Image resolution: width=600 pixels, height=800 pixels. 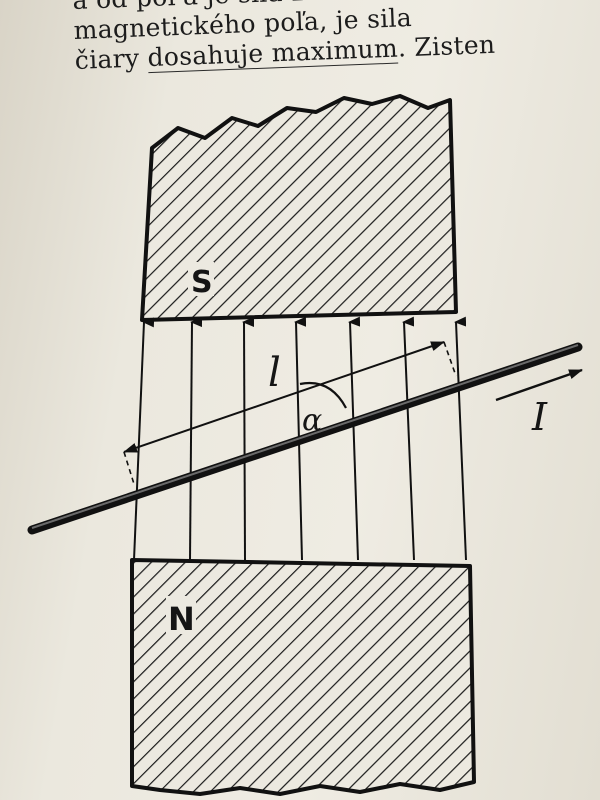 I want to click on length-label: l, so click(x=274, y=373).